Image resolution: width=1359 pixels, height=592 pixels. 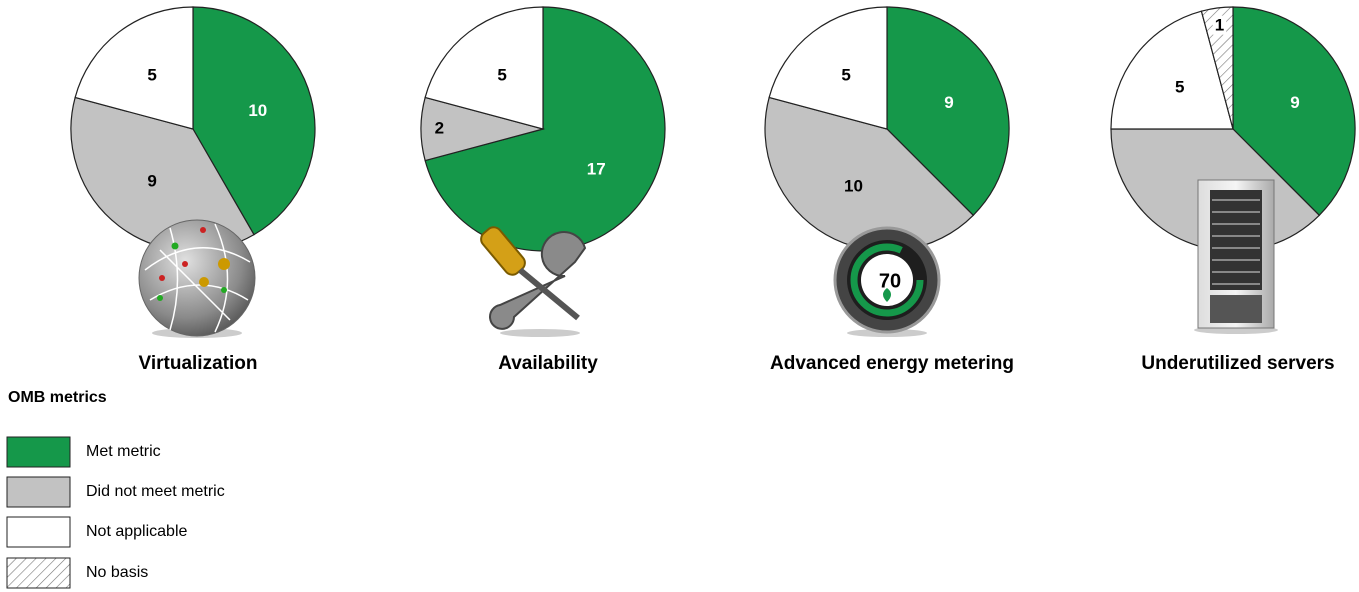 I want to click on globe-icon, so click(x=197, y=278).